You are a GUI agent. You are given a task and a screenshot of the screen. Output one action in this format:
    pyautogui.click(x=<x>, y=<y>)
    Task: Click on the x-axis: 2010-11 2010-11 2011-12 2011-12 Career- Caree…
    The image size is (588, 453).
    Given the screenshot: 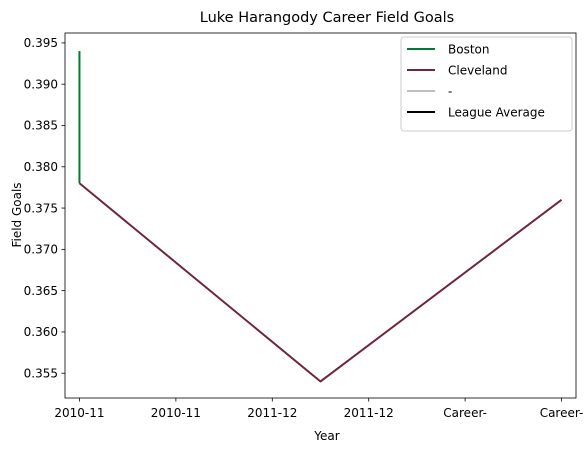 What is the action you would take?
    pyautogui.click(x=318, y=409)
    